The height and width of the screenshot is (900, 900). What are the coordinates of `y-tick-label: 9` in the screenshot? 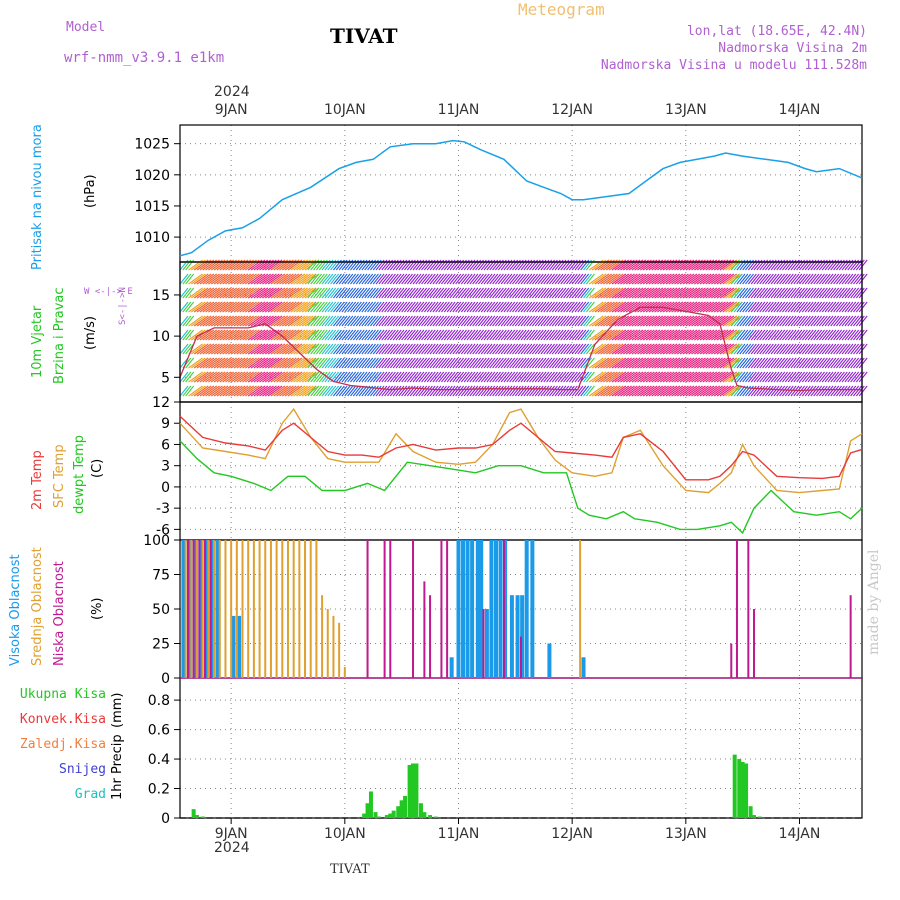 It's located at (165, 424).